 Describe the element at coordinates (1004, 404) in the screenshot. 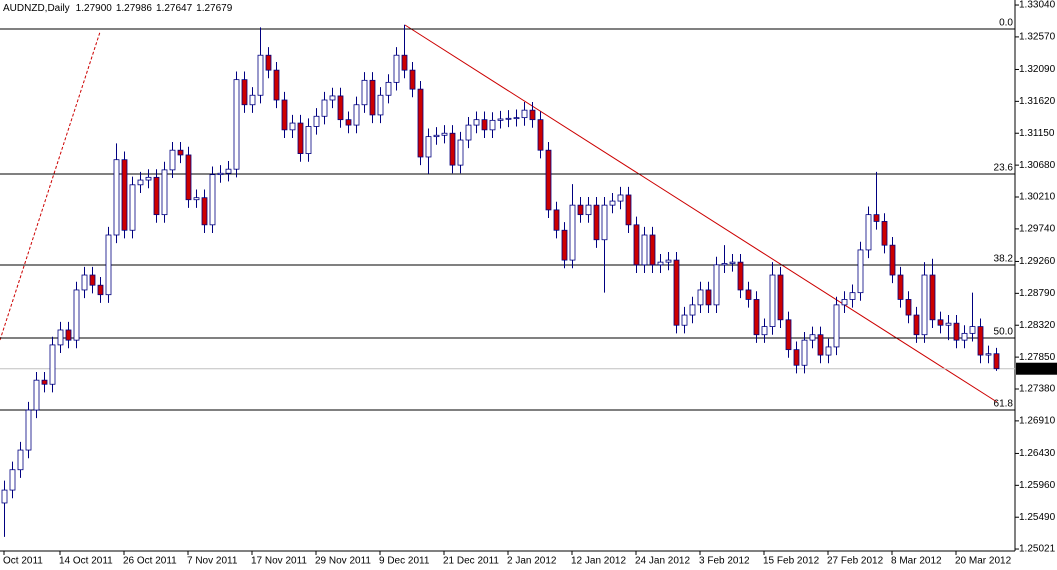

I see `fib-level-label: 61.8` at that location.